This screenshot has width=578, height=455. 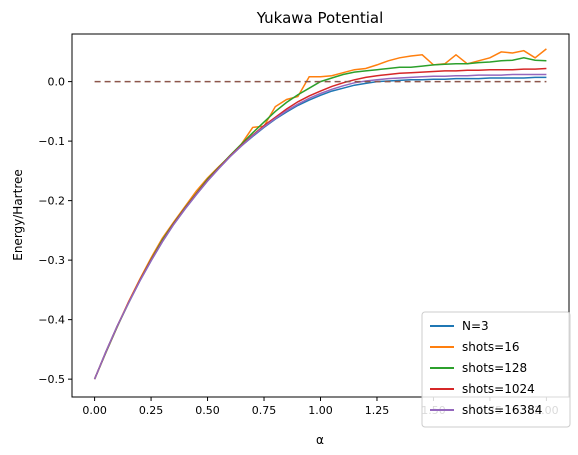 I want to click on y-tick-label: −0.5, so click(x=51, y=379).